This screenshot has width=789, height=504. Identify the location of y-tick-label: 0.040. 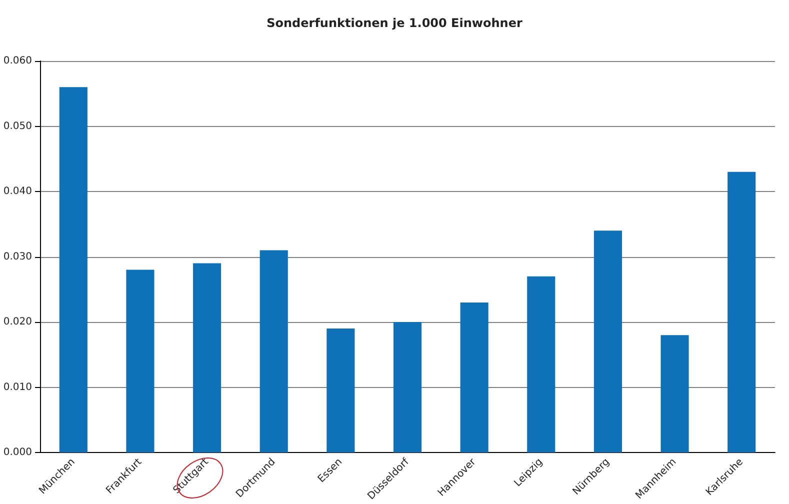
(17, 192).